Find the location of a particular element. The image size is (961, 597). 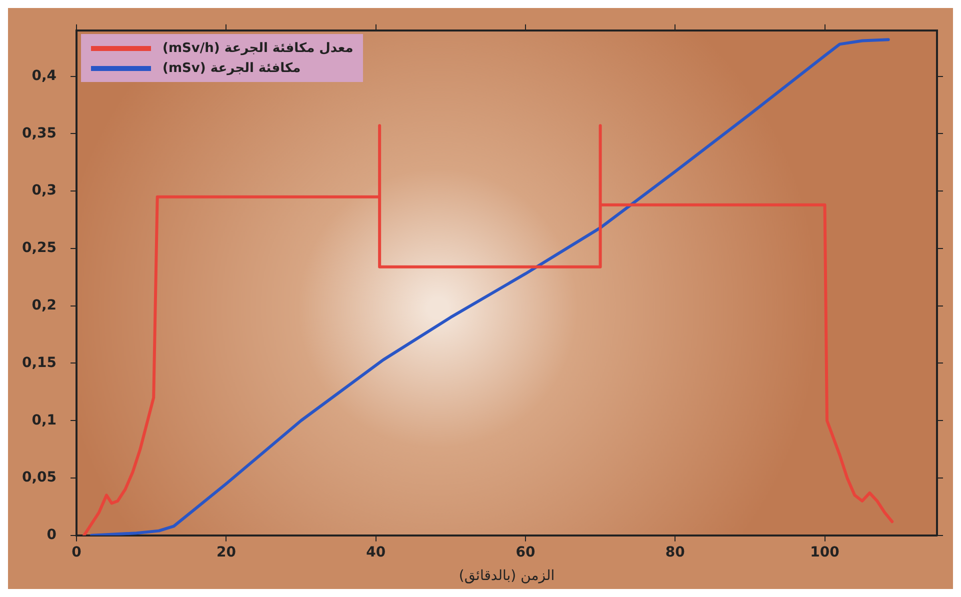

x-tick-label: 0 is located at coordinates (77, 552).